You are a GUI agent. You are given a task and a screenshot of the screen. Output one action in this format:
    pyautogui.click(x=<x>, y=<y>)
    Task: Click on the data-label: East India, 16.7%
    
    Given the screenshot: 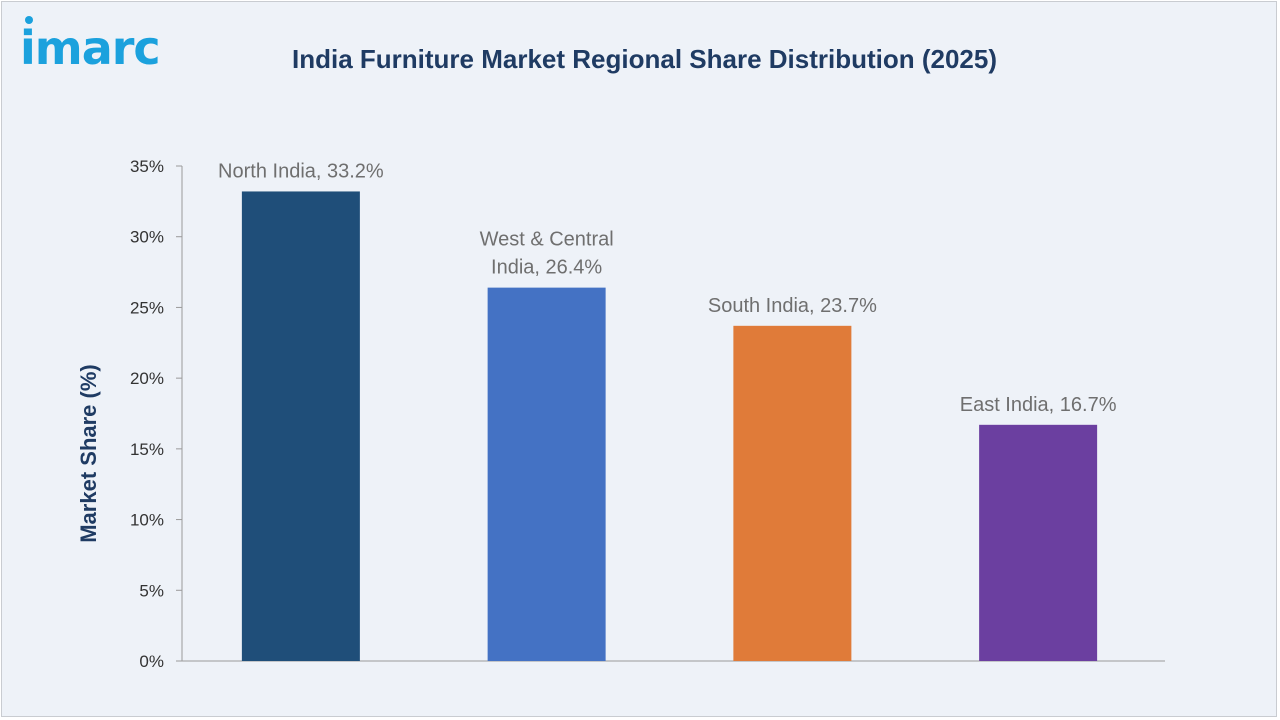 What is the action you would take?
    pyautogui.click(x=1038, y=405)
    